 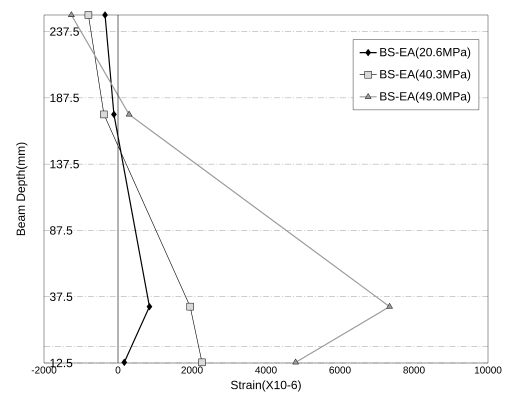 I want to click on y-tick-label: 137.5, so click(x=64, y=164).